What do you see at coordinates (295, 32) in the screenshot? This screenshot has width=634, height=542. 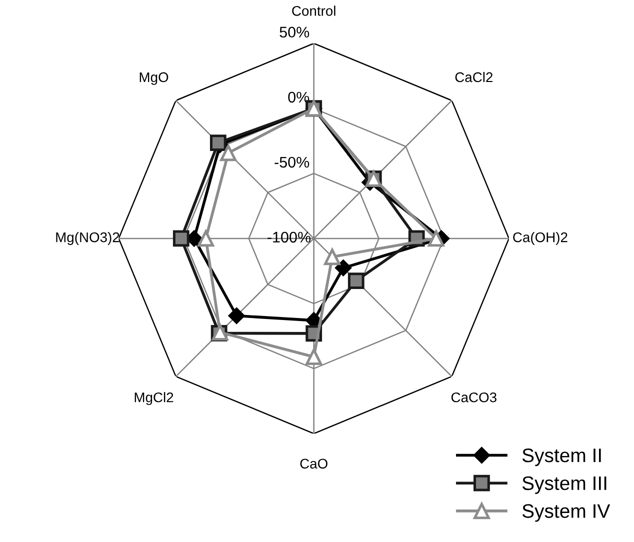 I see `y-tick-label: 50%` at bounding box center [295, 32].